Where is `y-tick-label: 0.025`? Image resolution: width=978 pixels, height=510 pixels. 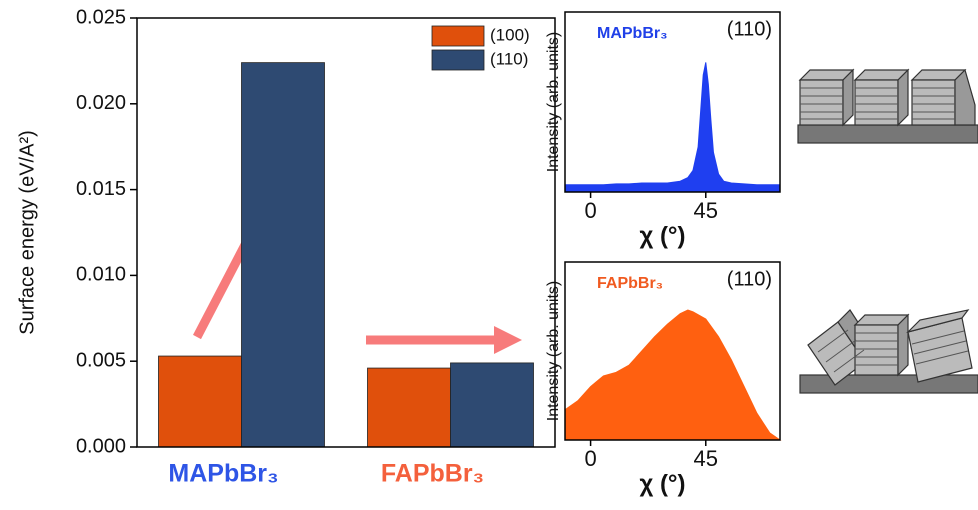 y-tick-label: 0.025 is located at coordinates (101, 17).